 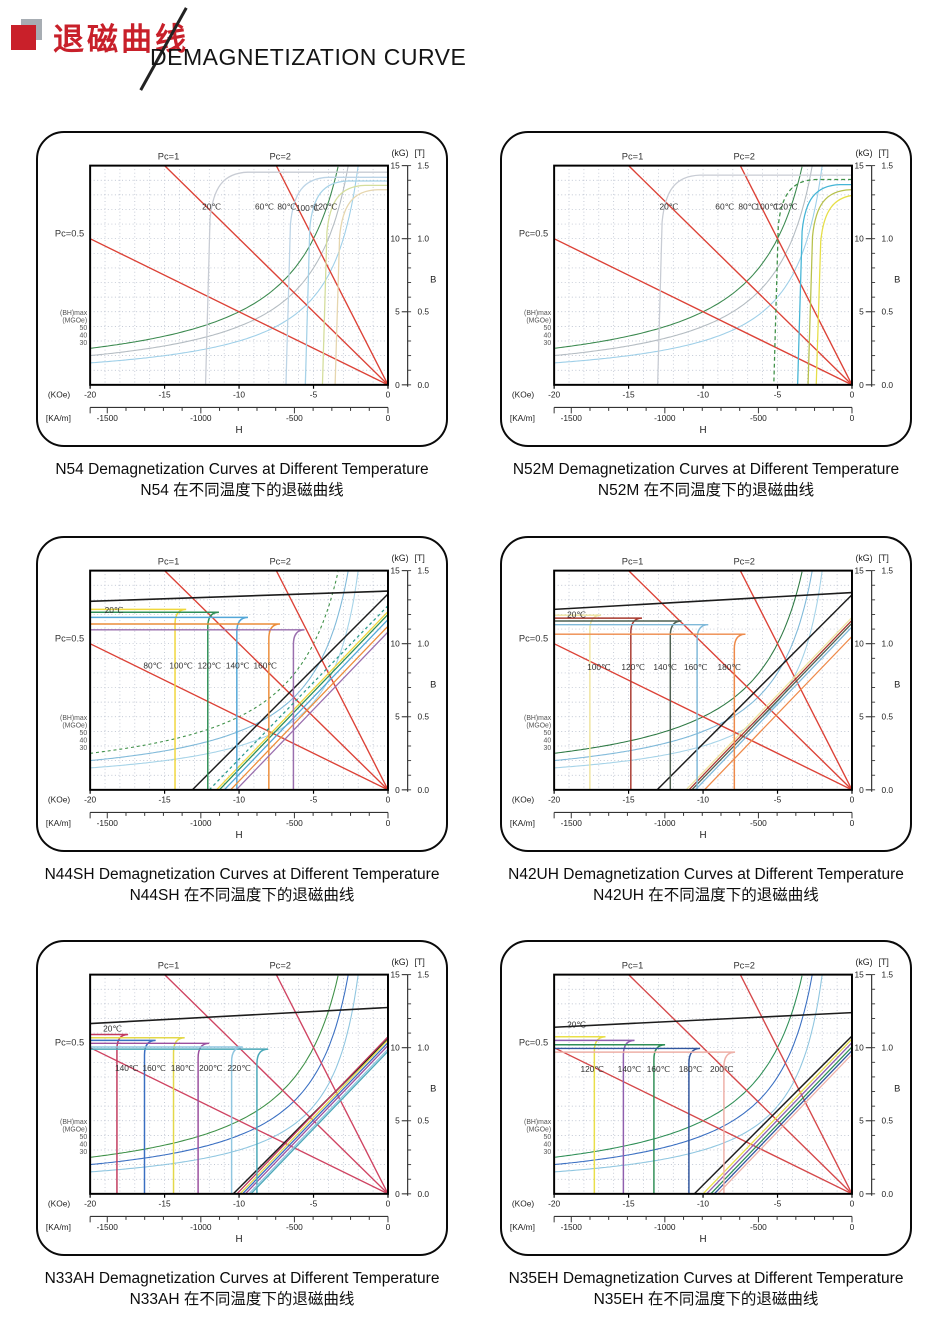 I want to click on svg-text: Pc=0.5, so click(x=68, y=639).